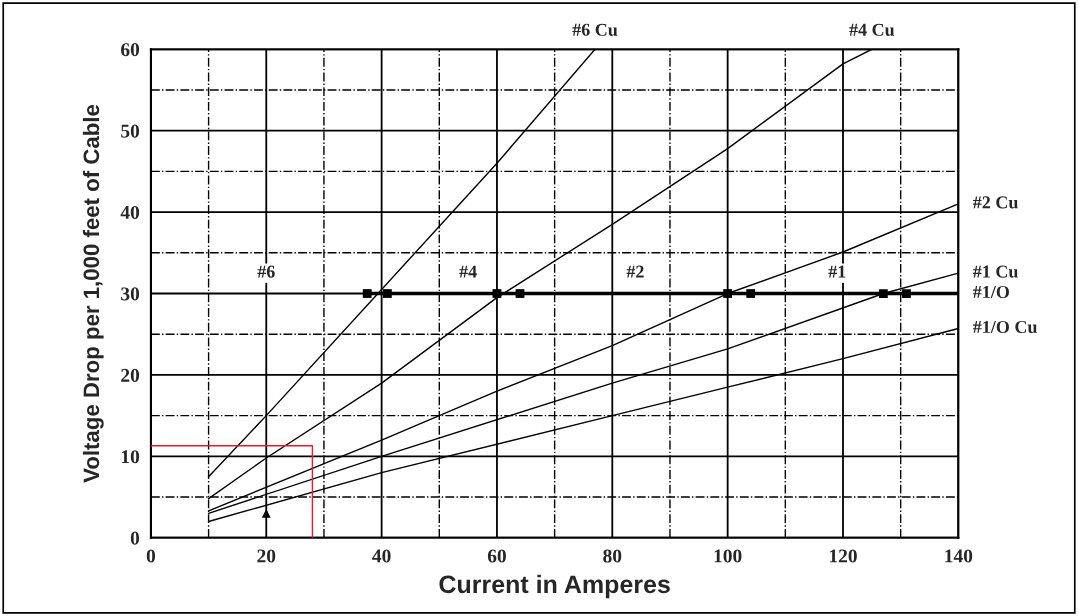 The height and width of the screenshot is (616, 1078). What do you see at coordinates (381, 556) in the screenshot?
I see `x-tick-label: 40` at bounding box center [381, 556].